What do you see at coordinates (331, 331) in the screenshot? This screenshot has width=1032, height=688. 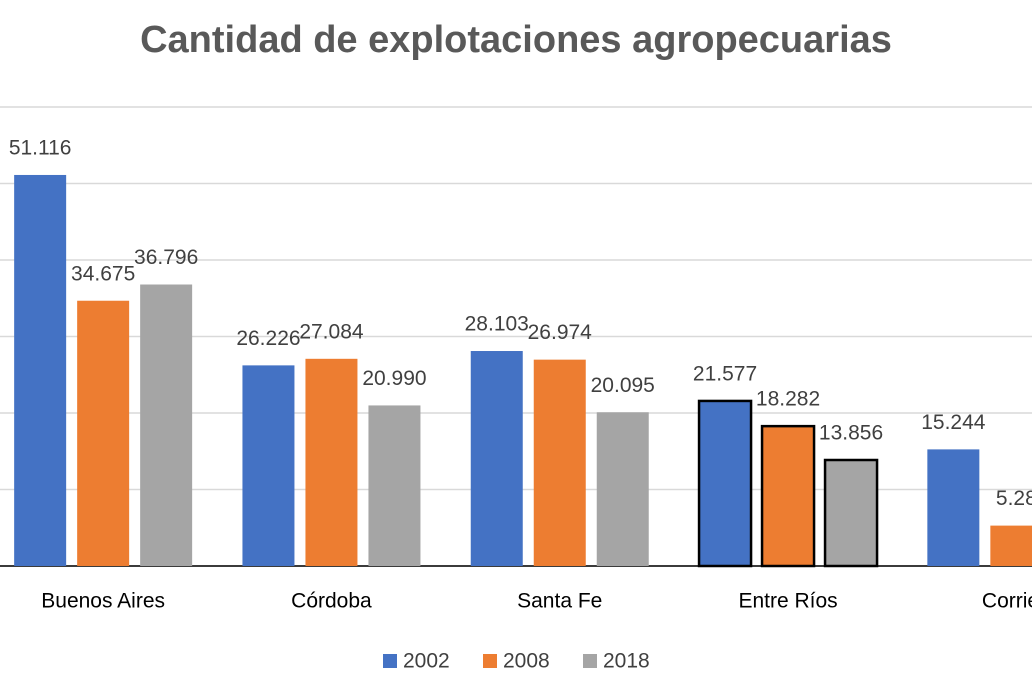 I see `value-label: 27.084` at bounding box center [331, 331].